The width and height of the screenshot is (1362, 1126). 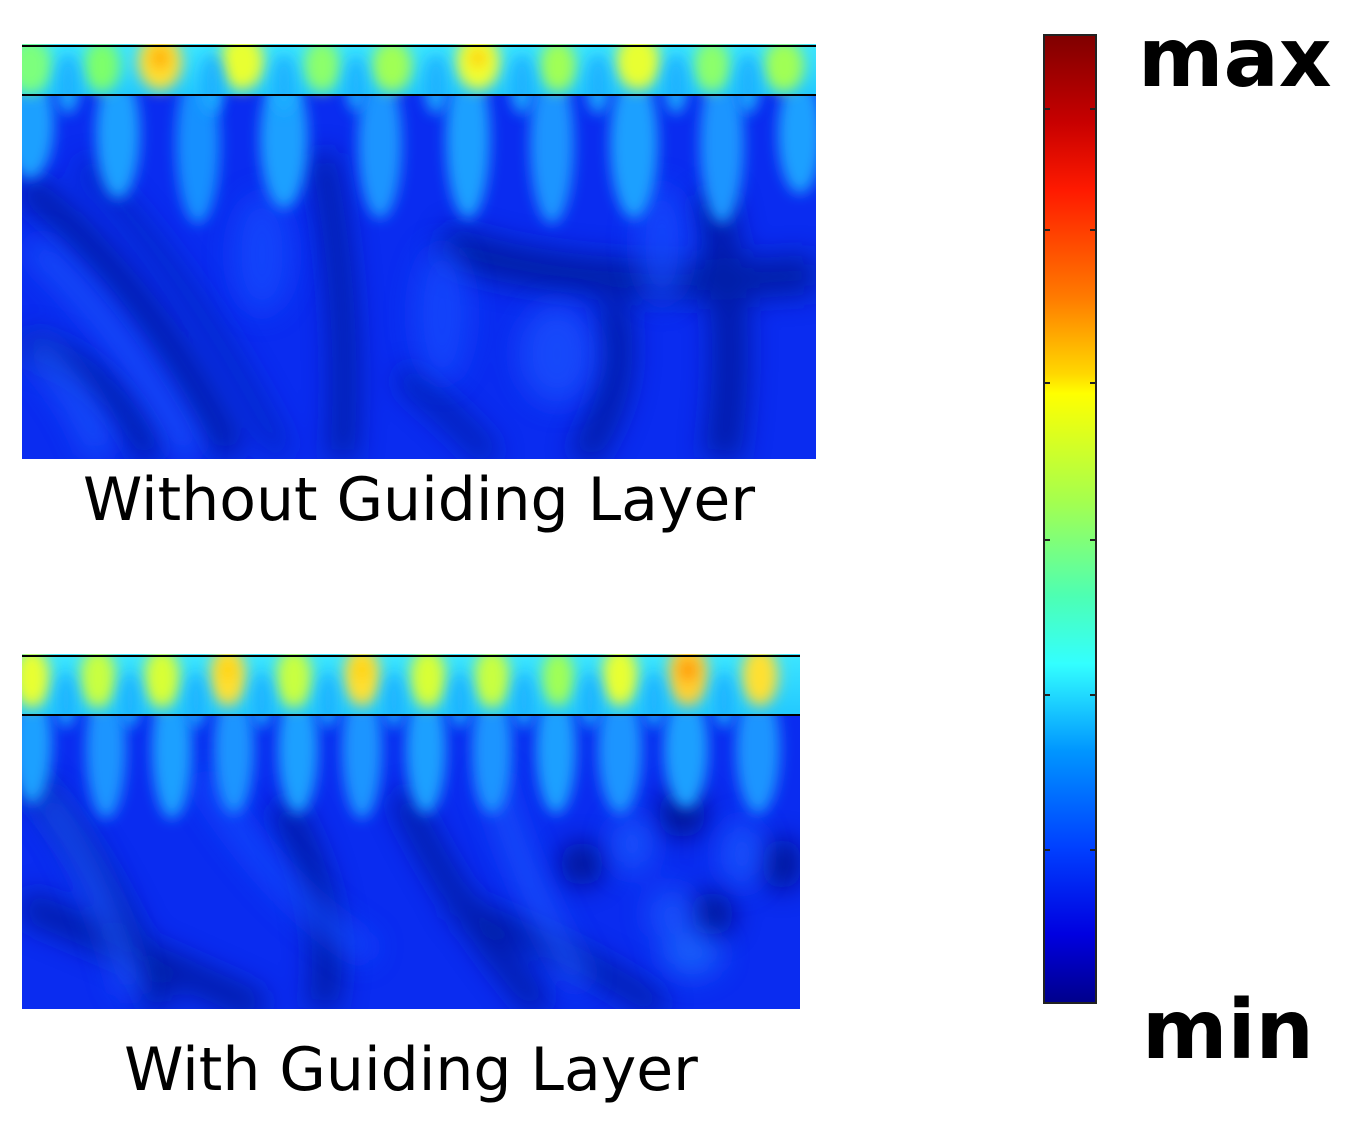 What do you see at coordinates (1228, 1030) in the screenshot?
I see `colorbar-min-label: min` at bounding box center [1228, 1030].